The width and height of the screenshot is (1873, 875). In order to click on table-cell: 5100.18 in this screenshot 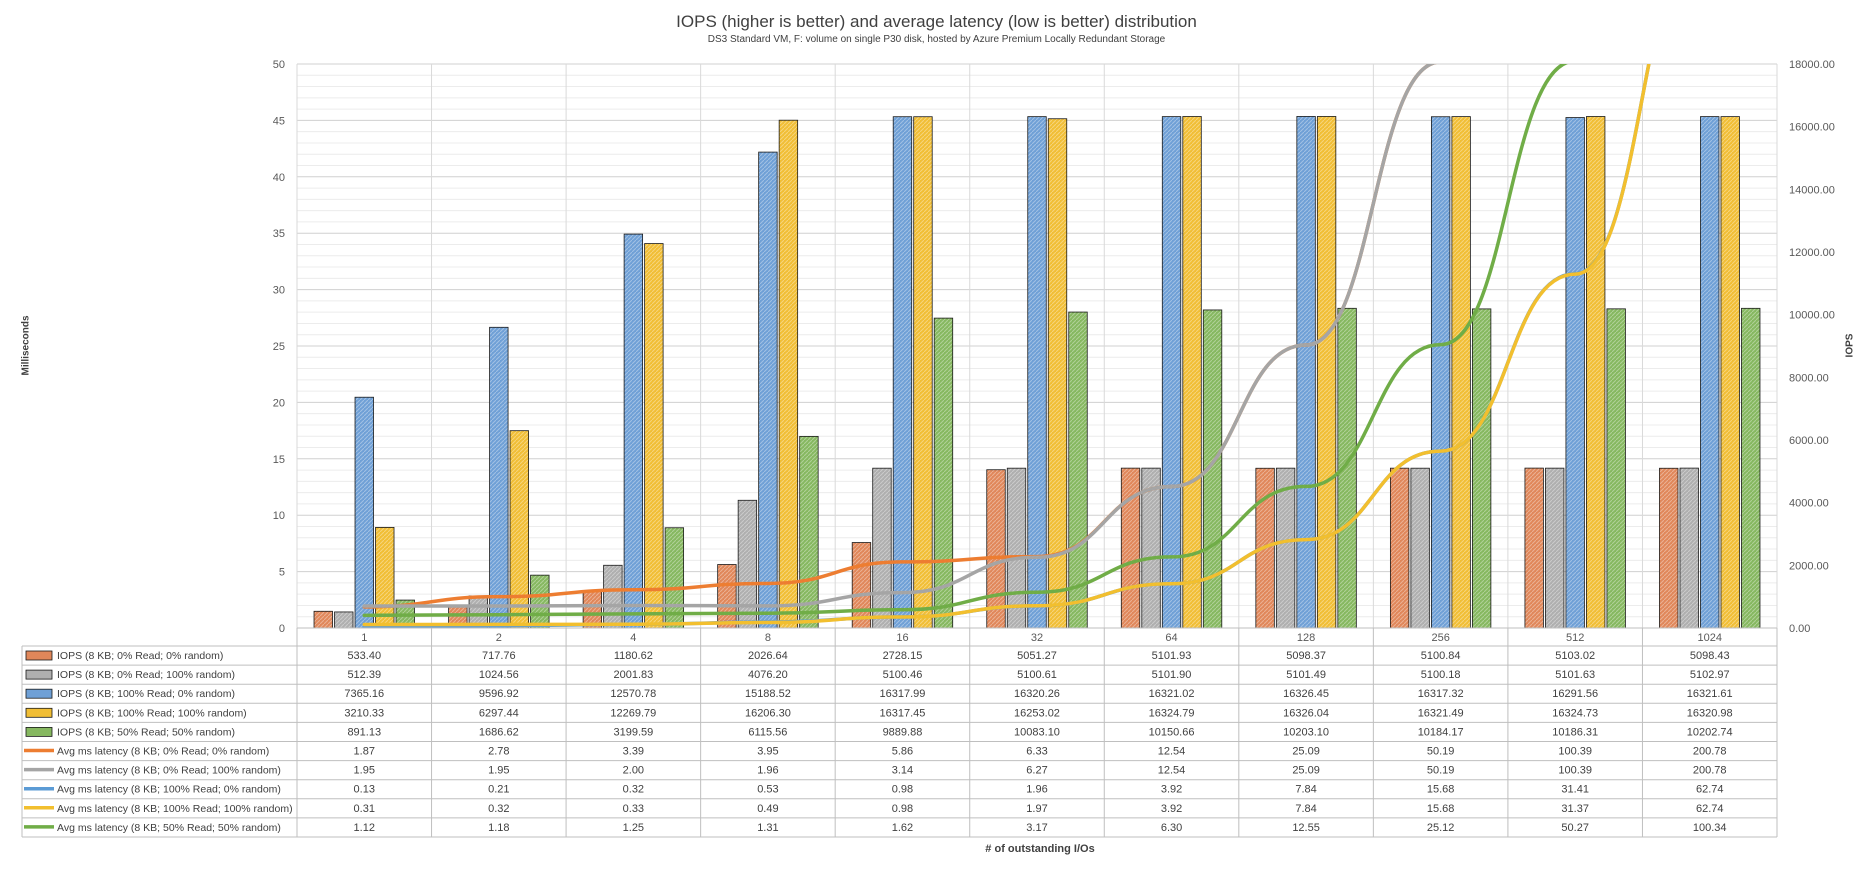, I will do `click(1441, 675)`.